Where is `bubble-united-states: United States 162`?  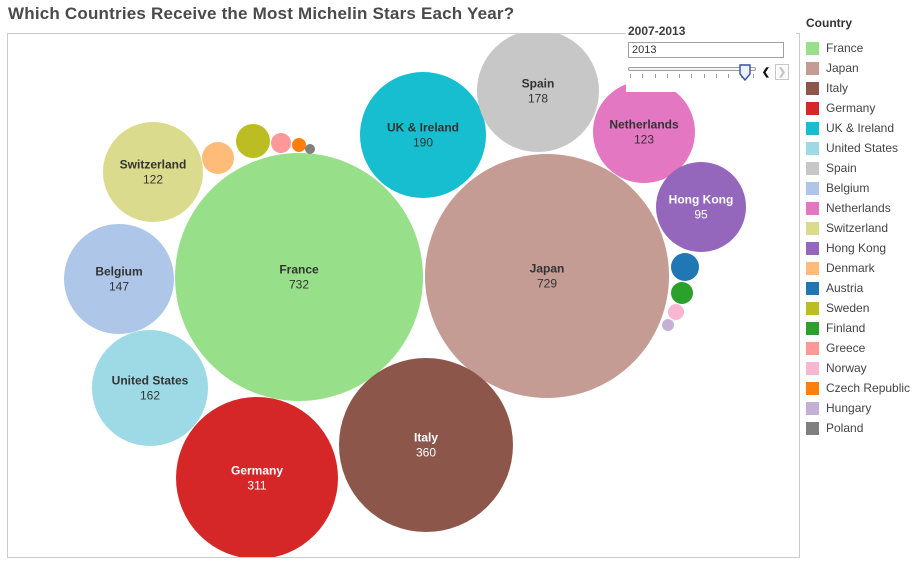
bubble-united-states: United States 162 is located at coordinates (150, 388).